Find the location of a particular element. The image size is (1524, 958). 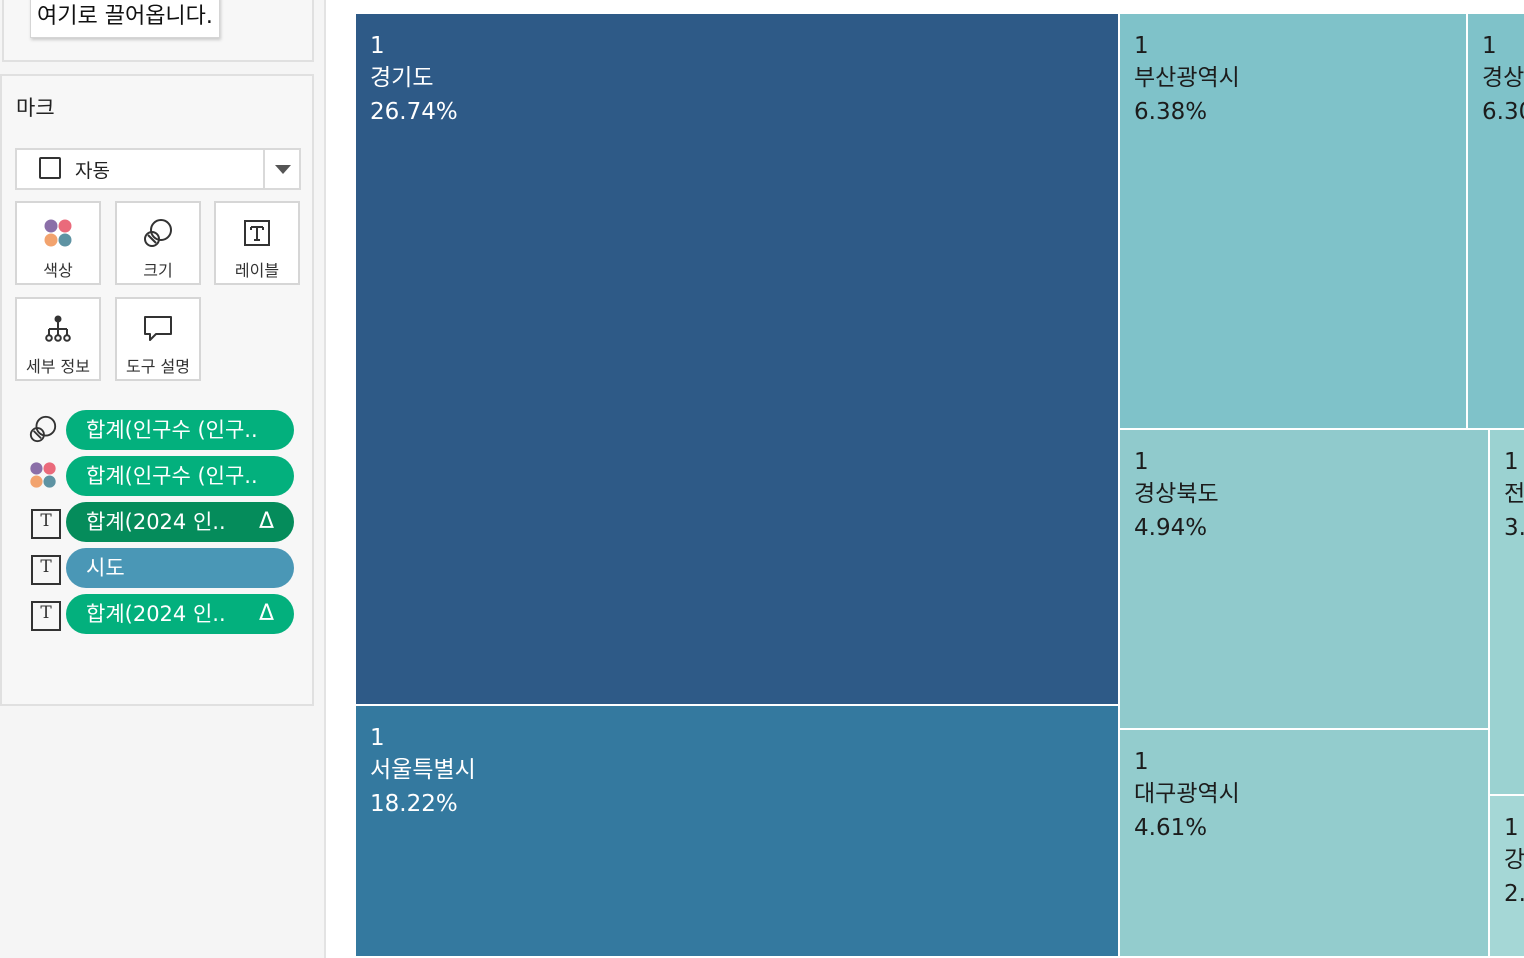

pill-row-size: 합계(인구수 (인구.. is located at coordinates (162, 430).